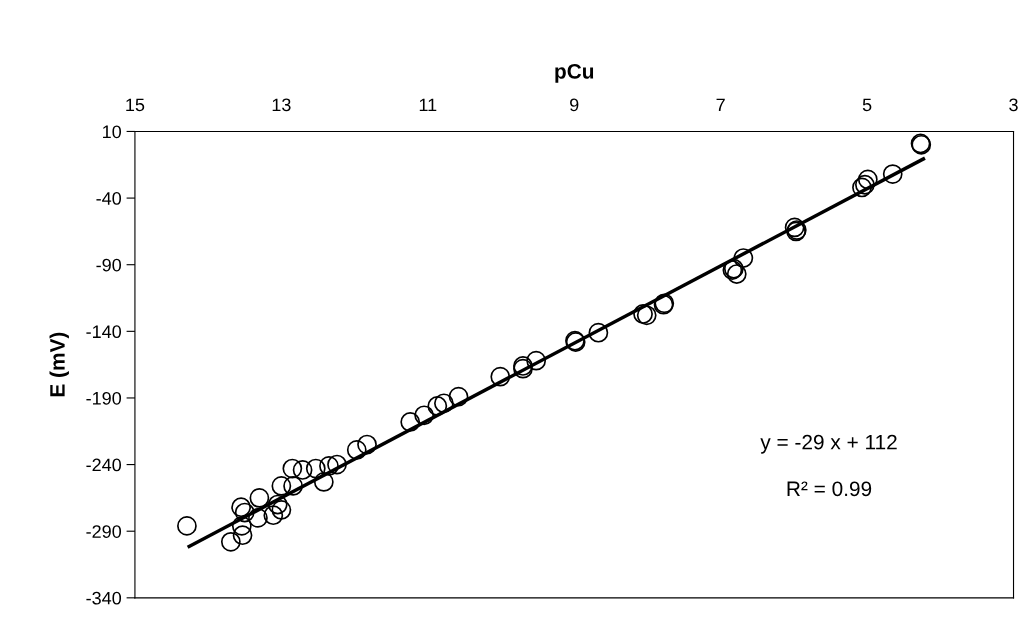 The width and height of the screenshot is (1030, 626). Describe the element at coordinates (574, 73) in the screenshot. I see `x-axis-title: pCu` at that location.